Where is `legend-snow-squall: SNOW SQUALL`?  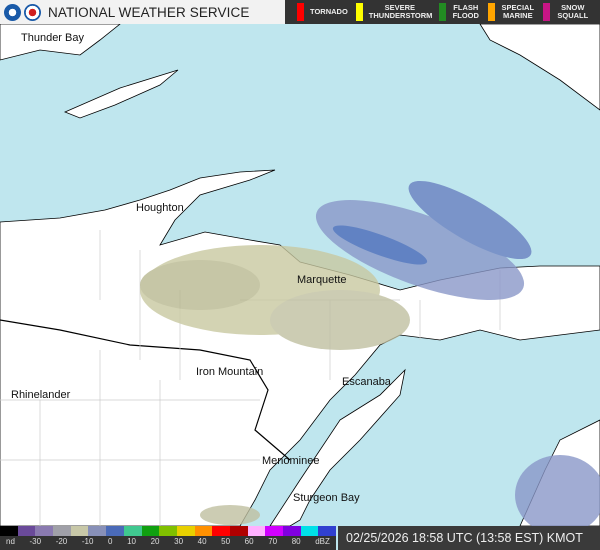 legend-snow-squall: SNOW SQUALL is located at coordinates (566, 12).